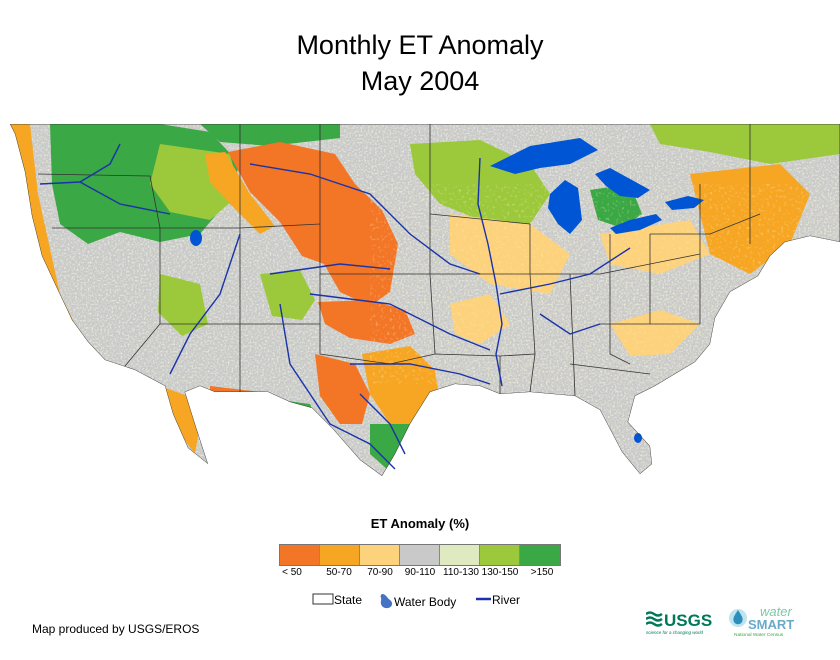  What do you see at coordinates (544, 156) in the screenshot?
I see `lake-superior` at bounding box center [544, 156].